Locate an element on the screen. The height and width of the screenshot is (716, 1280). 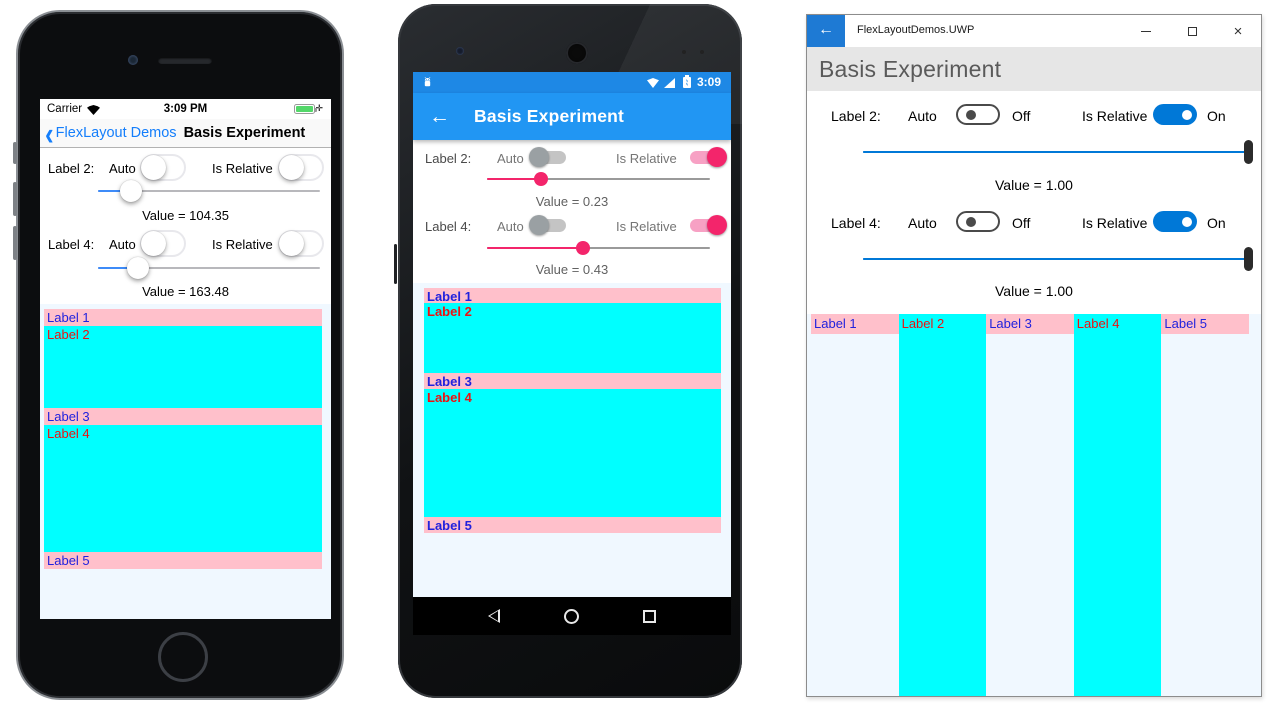
charging-icon: ✛ is located at coordinates (319, 108).